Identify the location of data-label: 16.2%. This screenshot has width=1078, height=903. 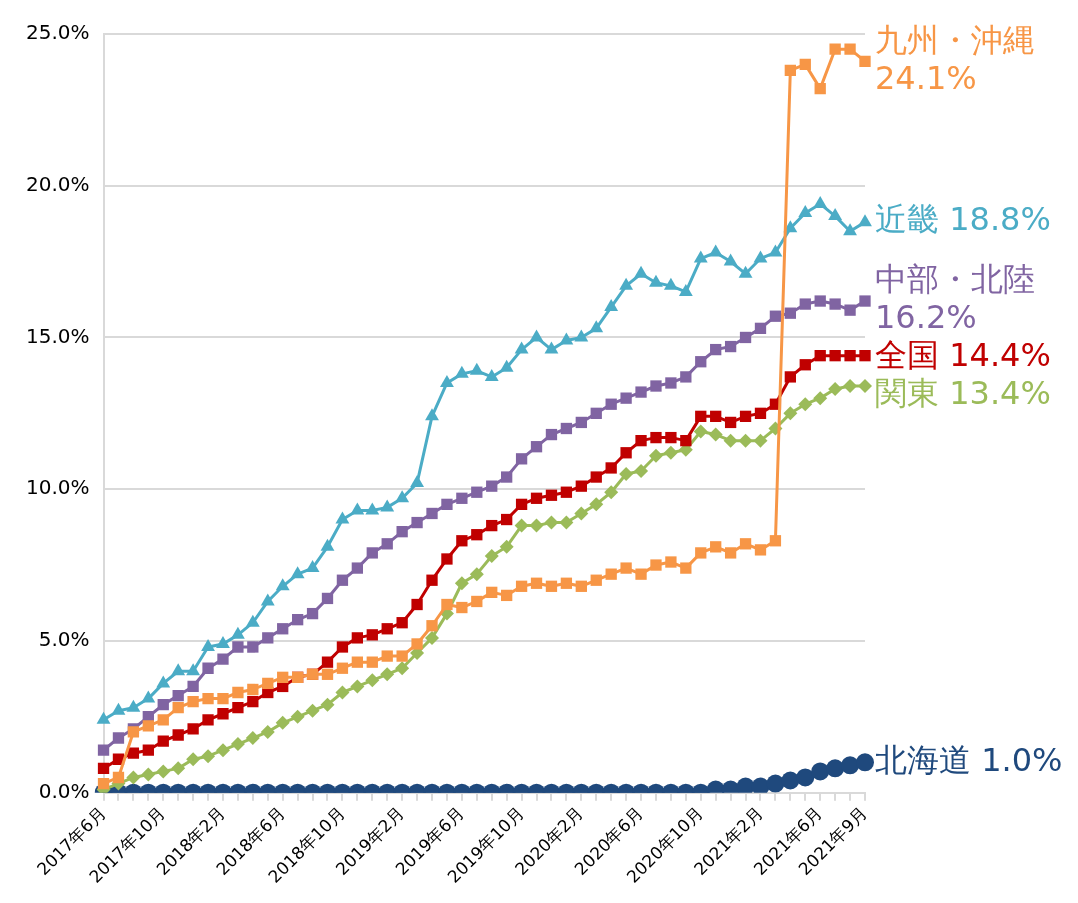
(926, 317).